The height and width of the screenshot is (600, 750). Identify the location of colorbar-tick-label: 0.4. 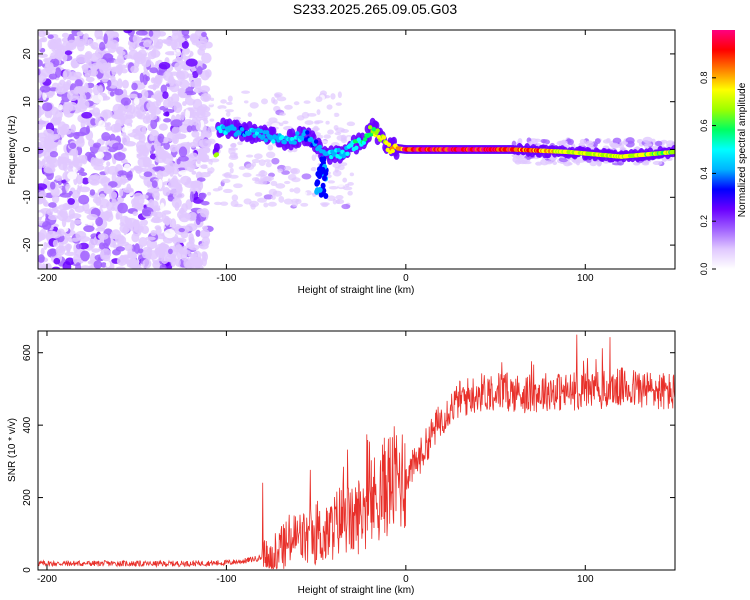
(704, 173).